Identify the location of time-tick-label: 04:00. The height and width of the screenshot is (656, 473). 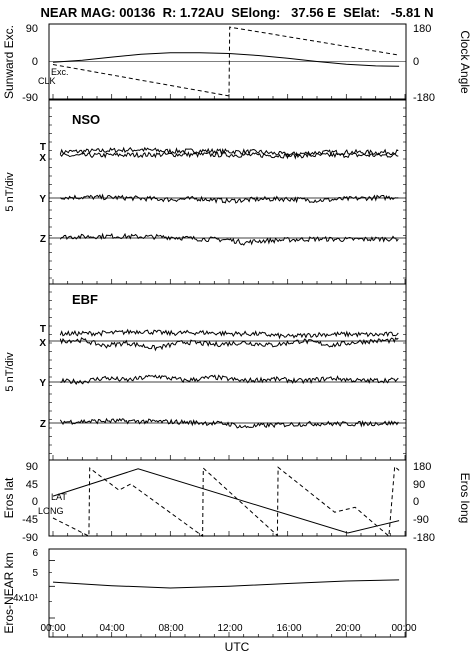
(111, 628).